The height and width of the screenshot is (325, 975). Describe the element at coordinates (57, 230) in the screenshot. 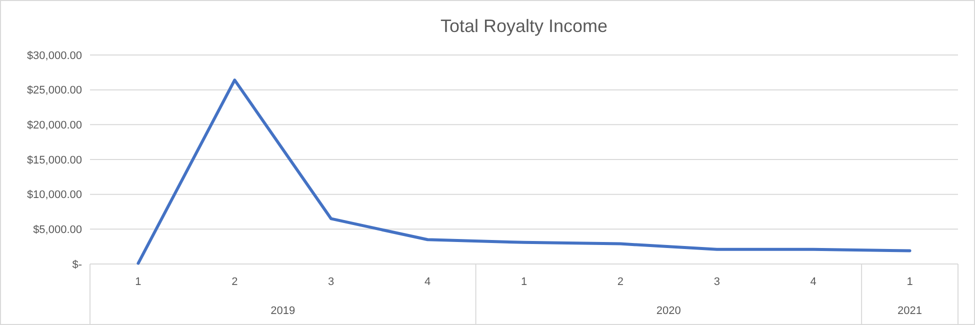

I see `y-tick-label: $5,000.00` at that location.